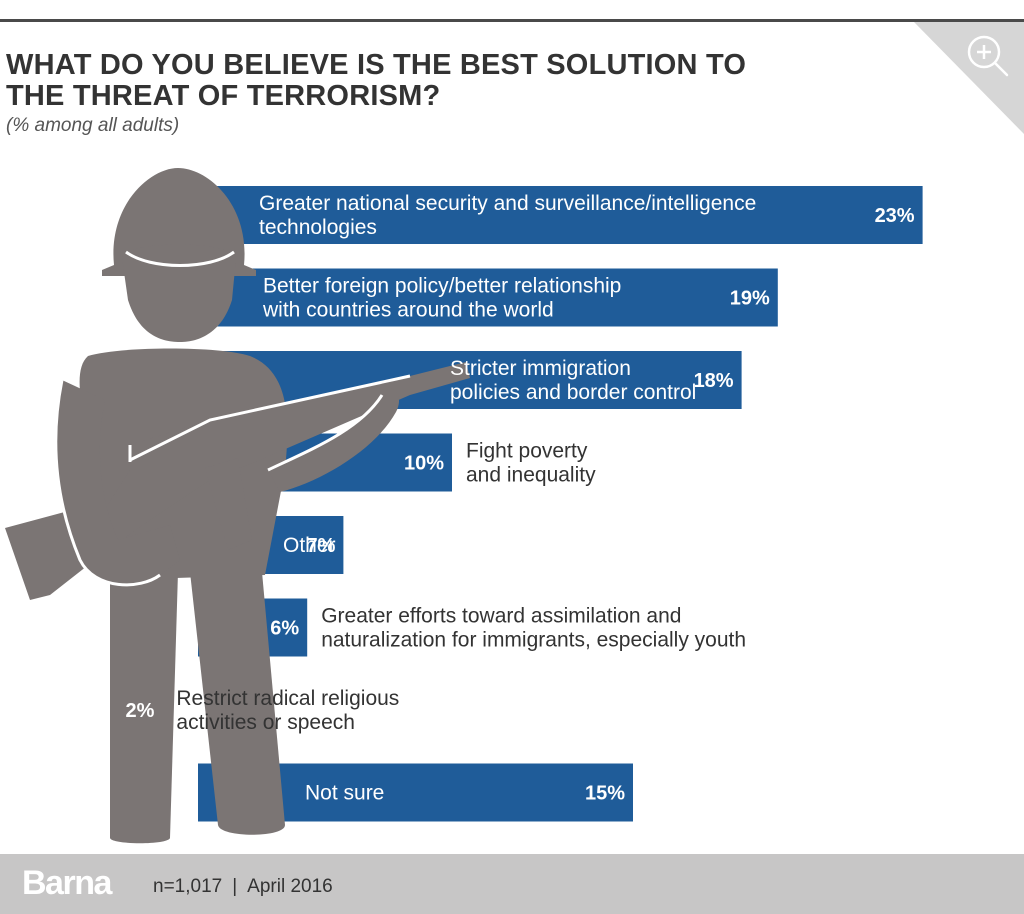 This screenshot has width=1024, height=914. I want to click on value-label-7: 2%, so click(139, 711).